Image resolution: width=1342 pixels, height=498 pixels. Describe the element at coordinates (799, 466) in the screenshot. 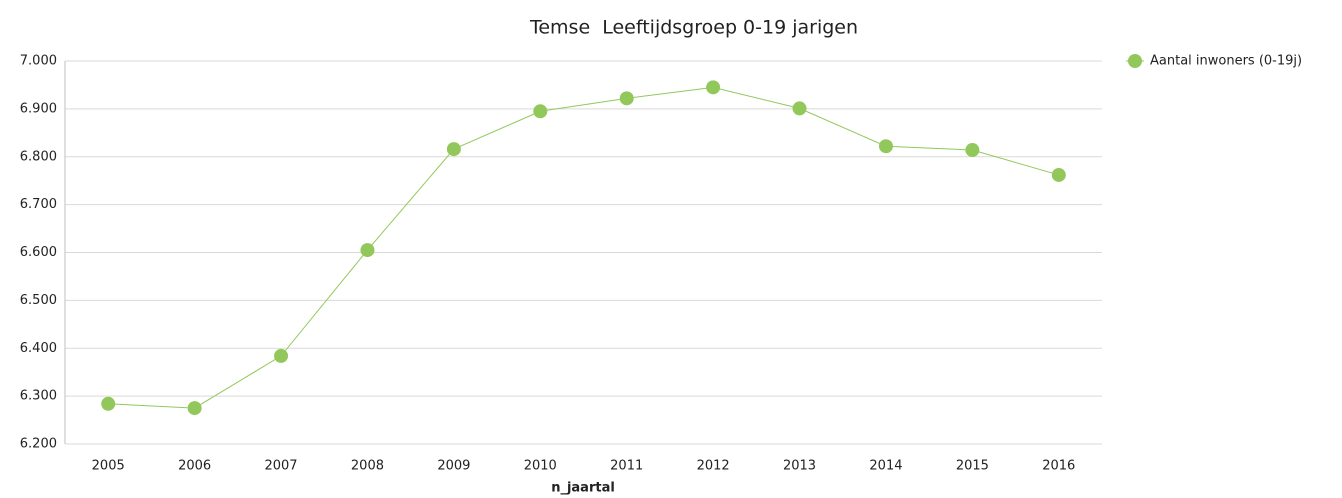

I see `x-tick-label: 2013` at that location.